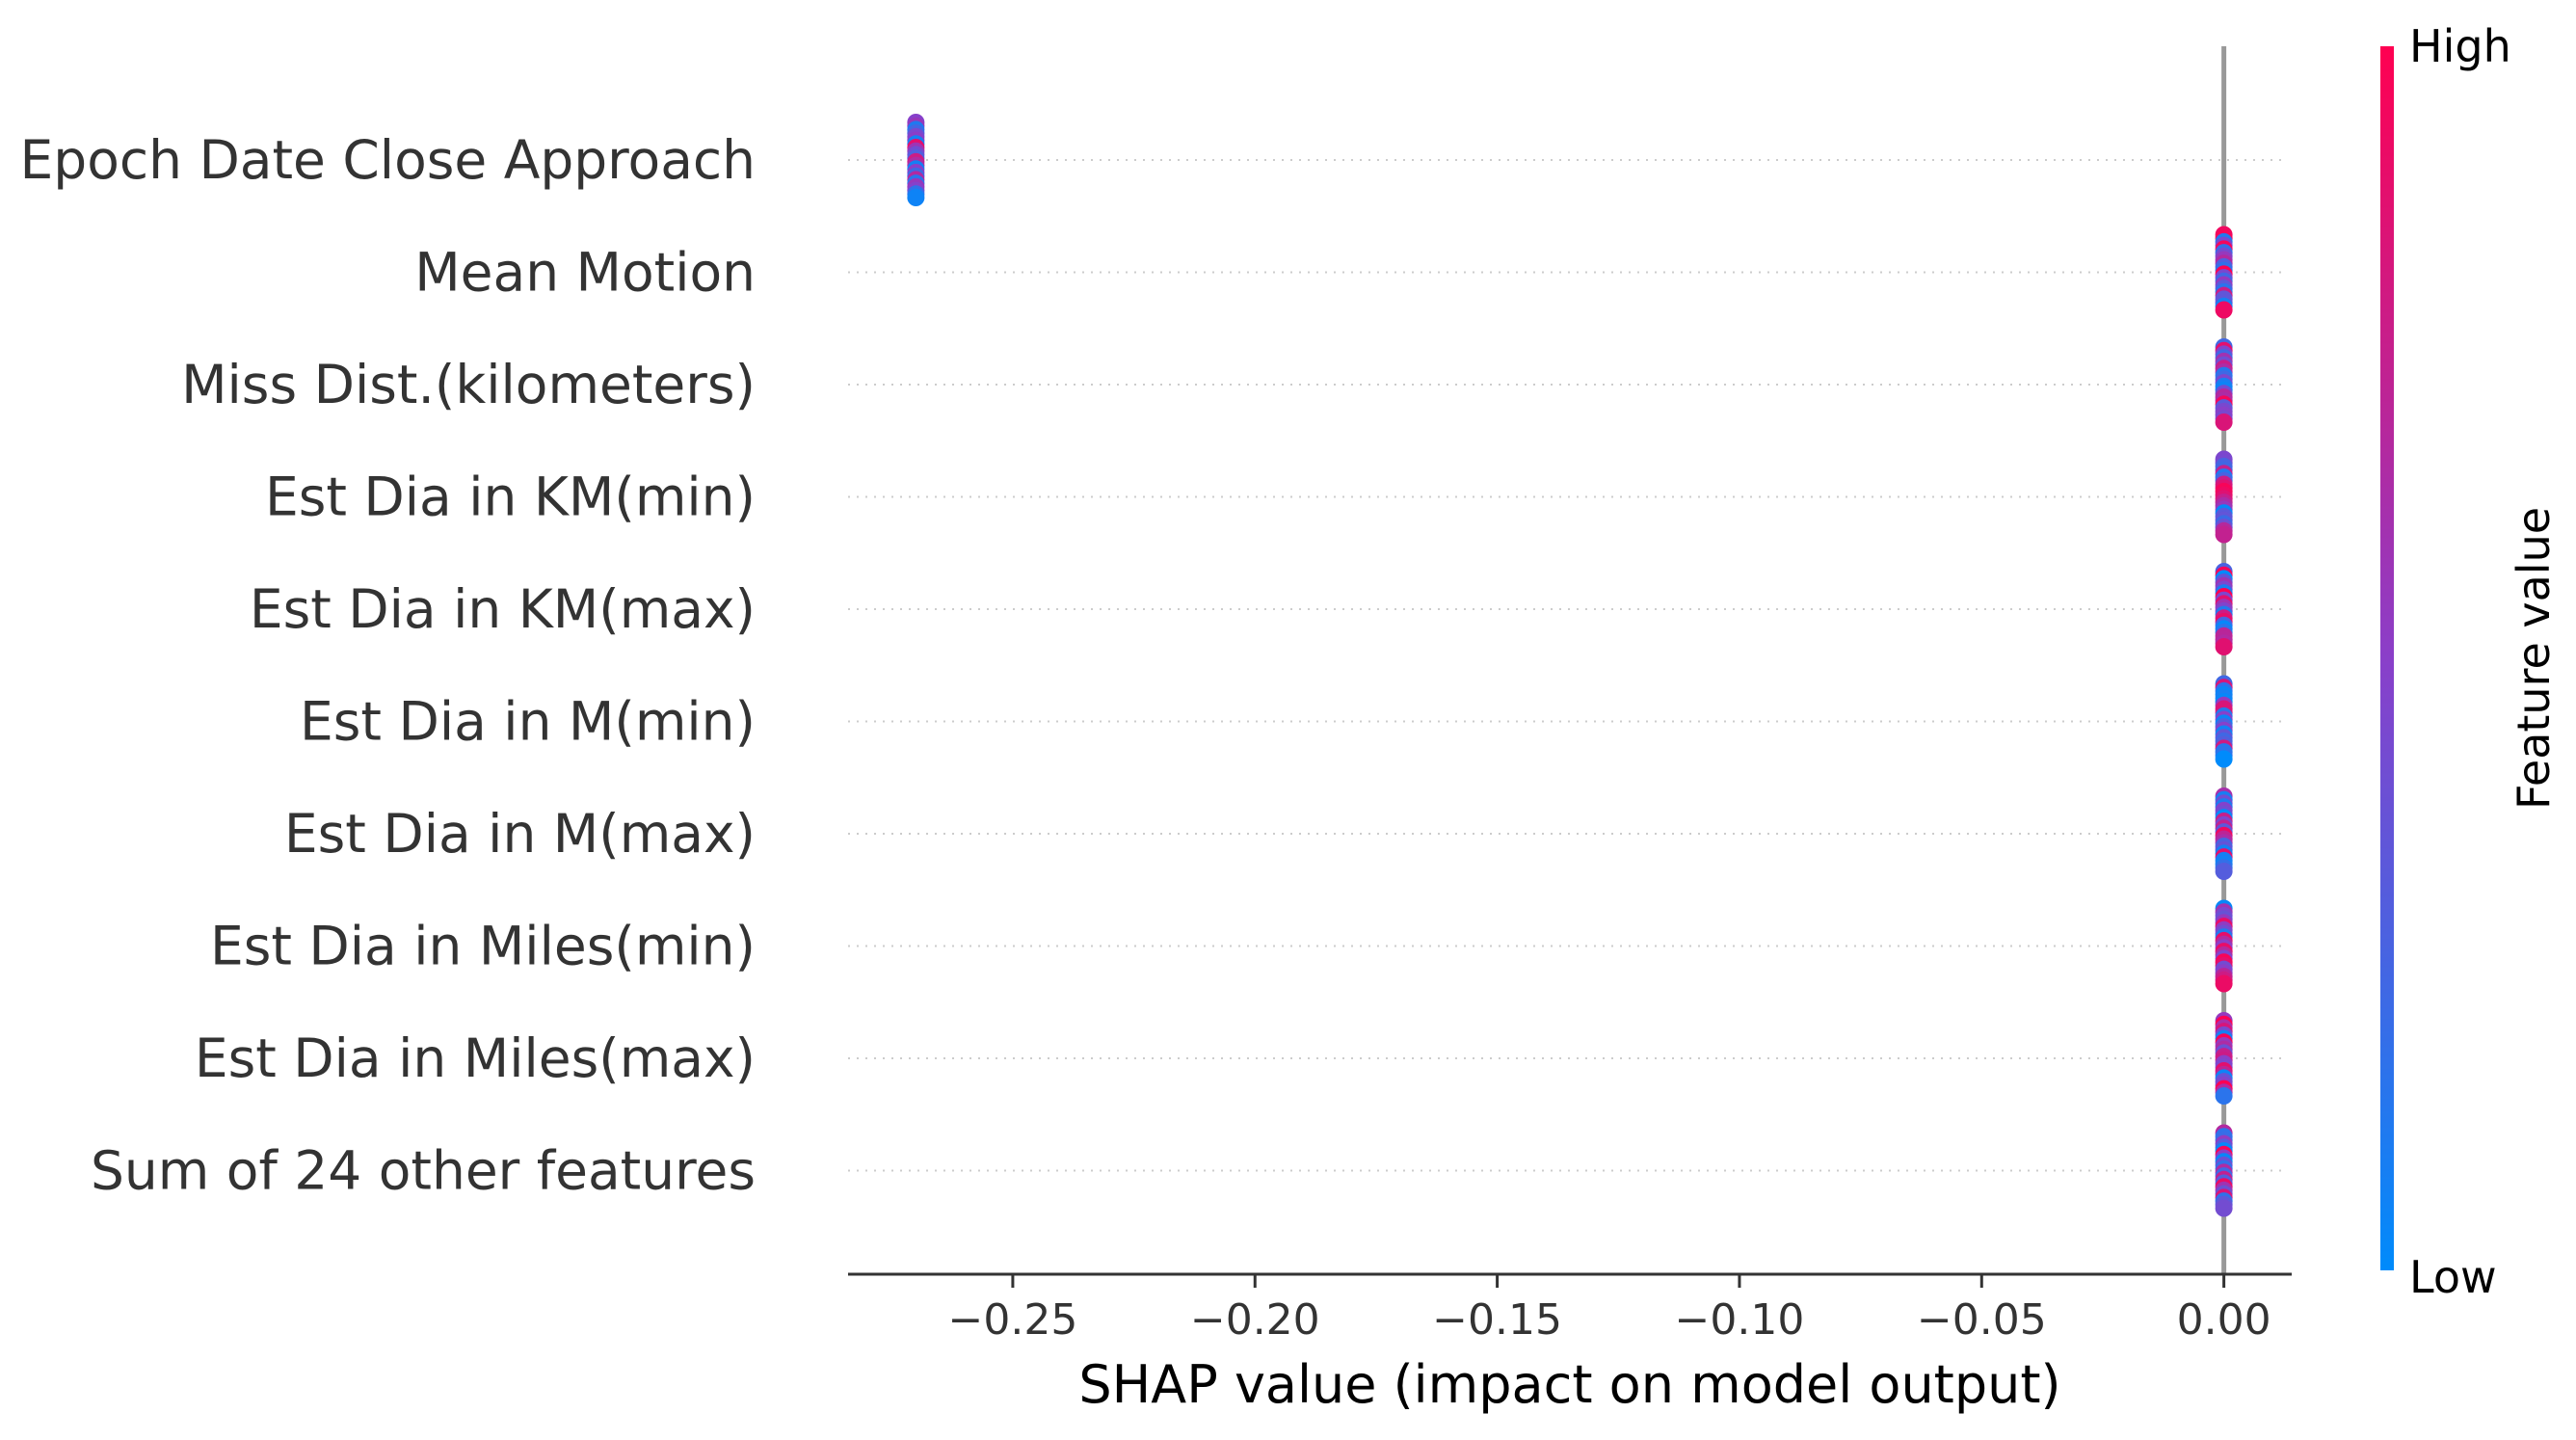  What do you see at coordinates (475, 1058) in the screenshot?
I see `feature-label: Est Dia in Miles(max)` at bounding box center [475, 1058].